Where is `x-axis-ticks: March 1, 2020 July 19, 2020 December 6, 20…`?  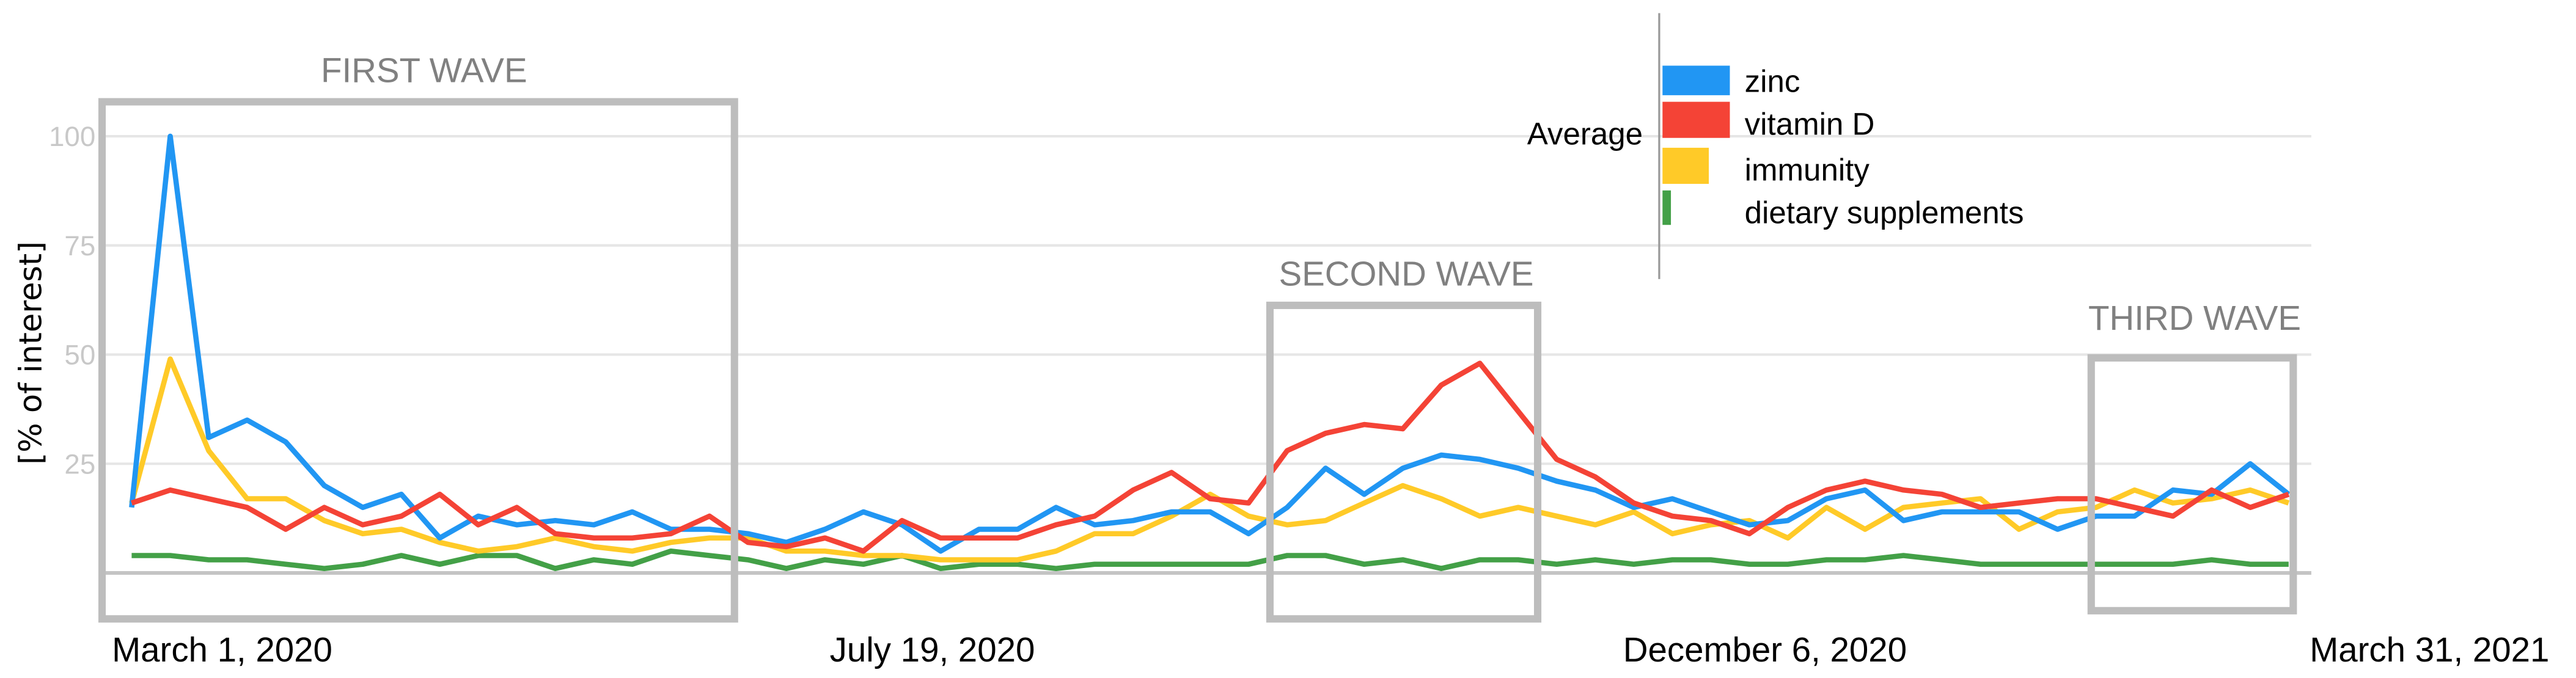 x-axis-ticks: March 1, 2020 July 19, 2020 December 6, 20… is located at coordinates (1330, 649).